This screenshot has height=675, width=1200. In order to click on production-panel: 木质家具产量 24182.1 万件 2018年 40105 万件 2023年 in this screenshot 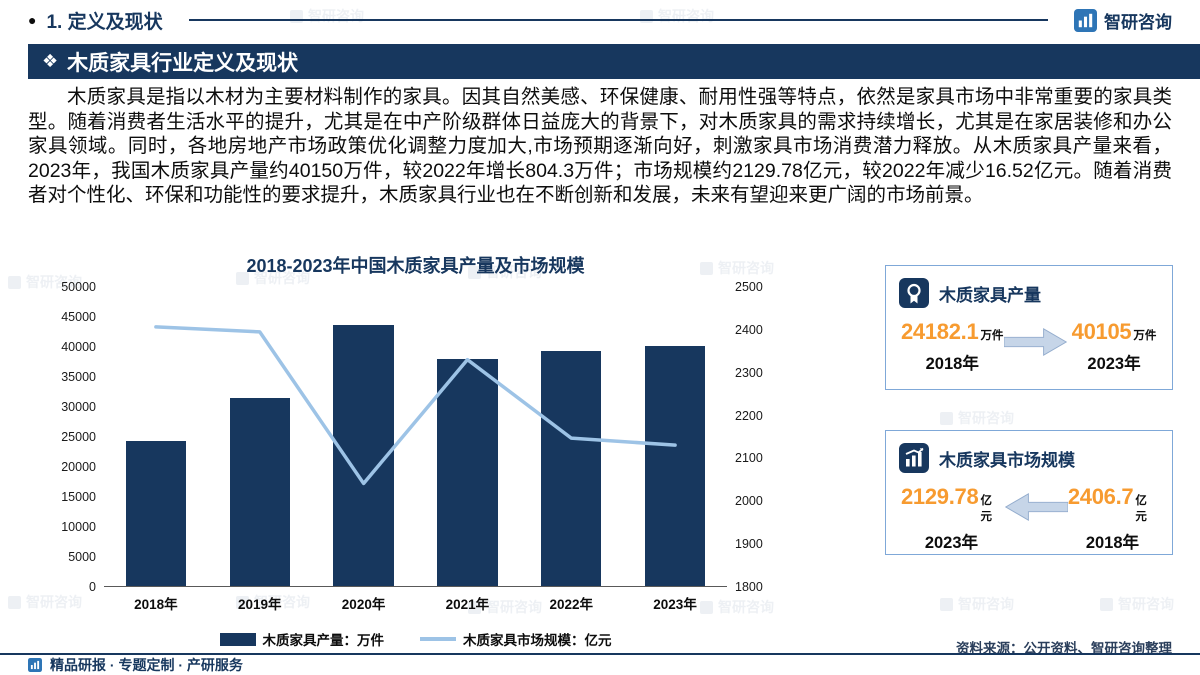, I will do `click(1029, 327)`.